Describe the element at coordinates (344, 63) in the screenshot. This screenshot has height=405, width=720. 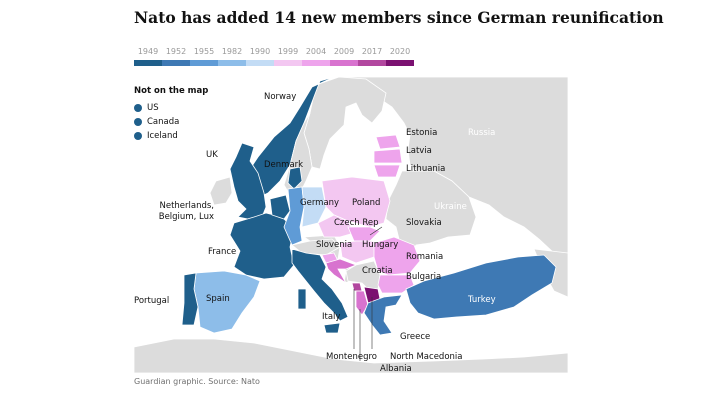
I see `legend-swatch-2009` at that location.